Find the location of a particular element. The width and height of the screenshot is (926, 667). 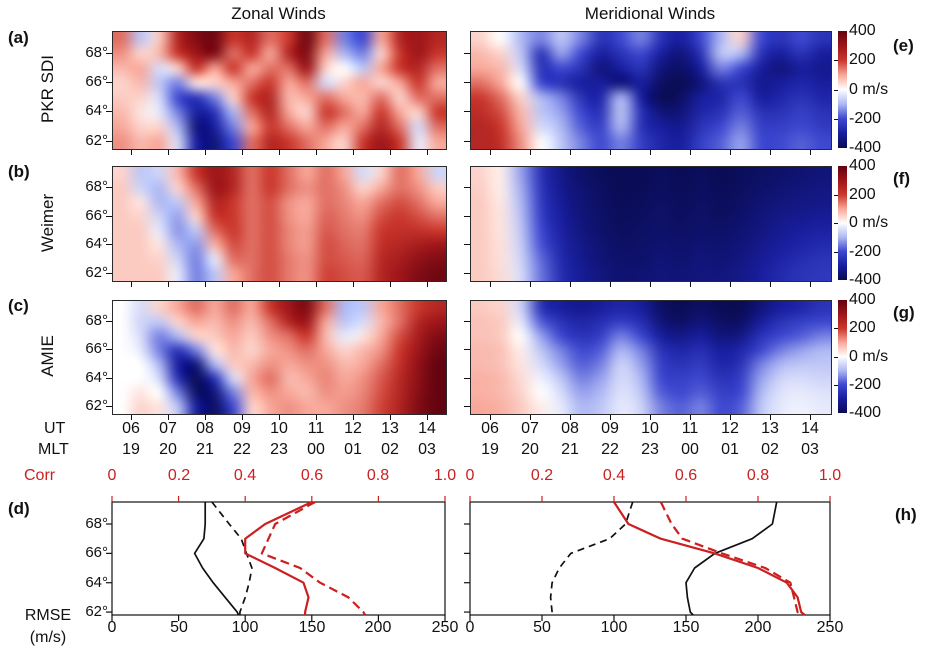

profile-line-h-rmse-dashed is located at coordinates (591, 558).